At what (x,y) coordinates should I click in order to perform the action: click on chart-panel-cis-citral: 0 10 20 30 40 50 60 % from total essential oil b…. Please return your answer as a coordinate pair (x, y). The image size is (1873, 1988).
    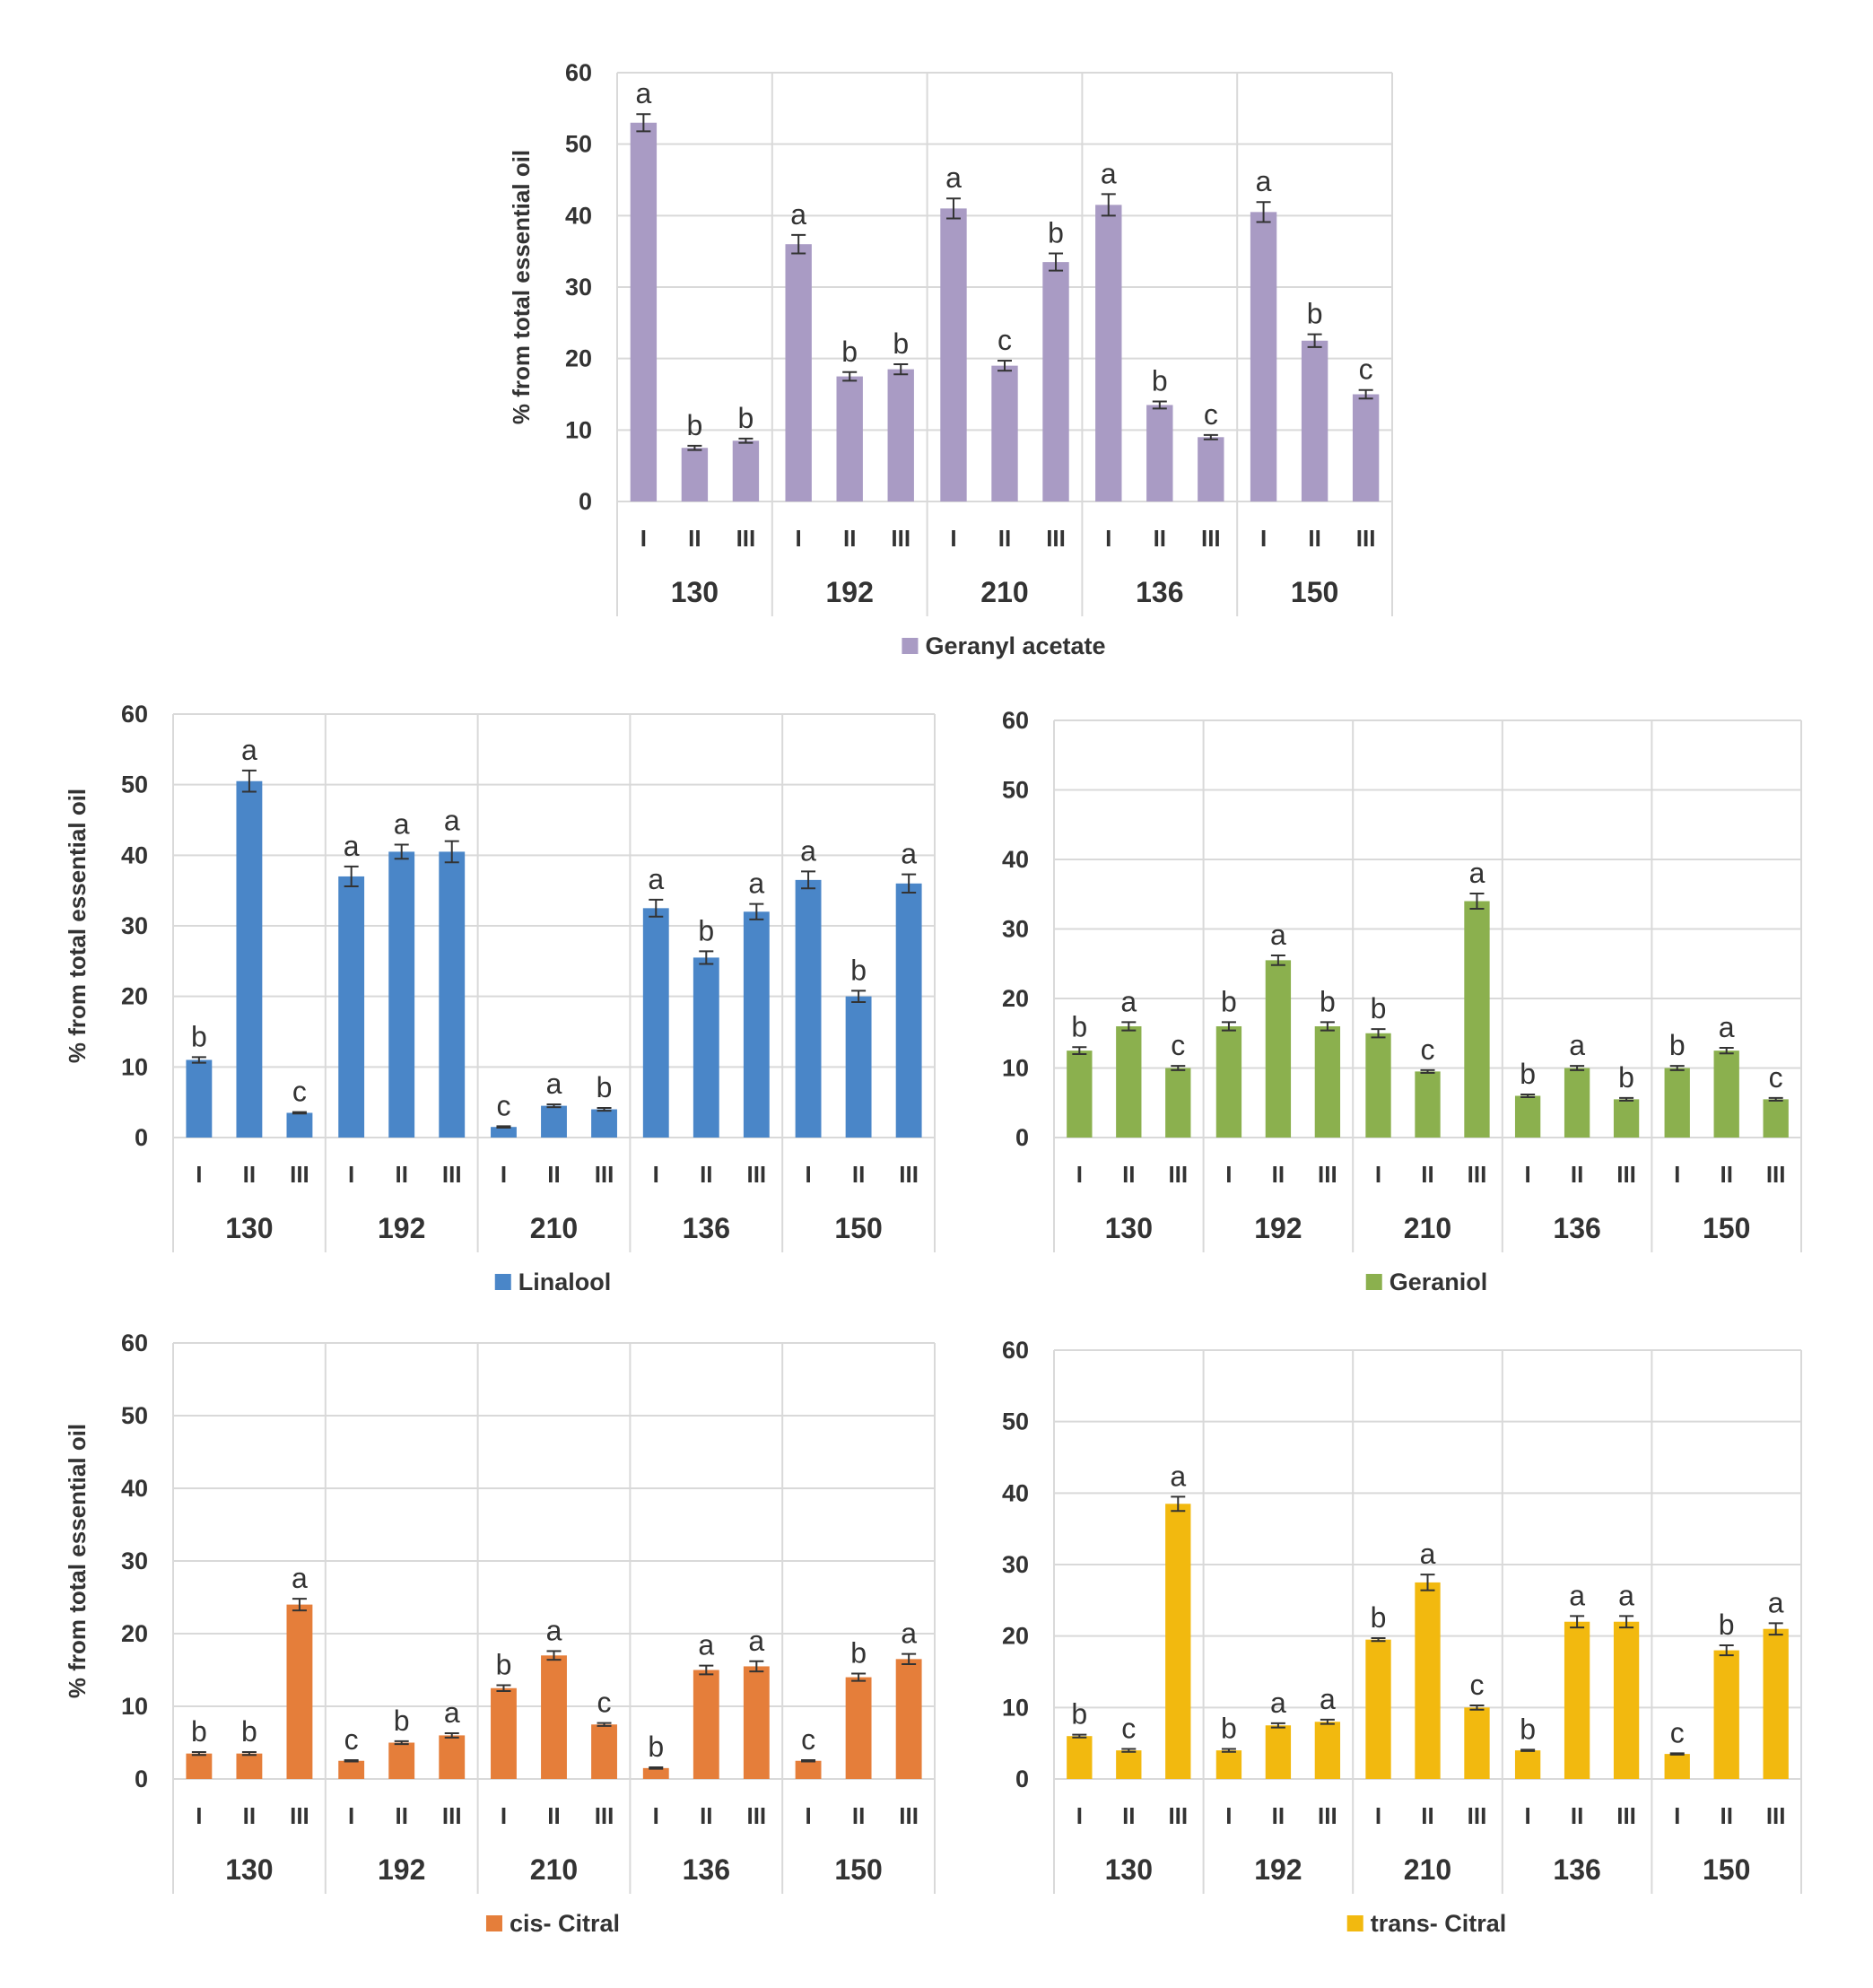
    Looking at the image, I should click on (500, 1633).